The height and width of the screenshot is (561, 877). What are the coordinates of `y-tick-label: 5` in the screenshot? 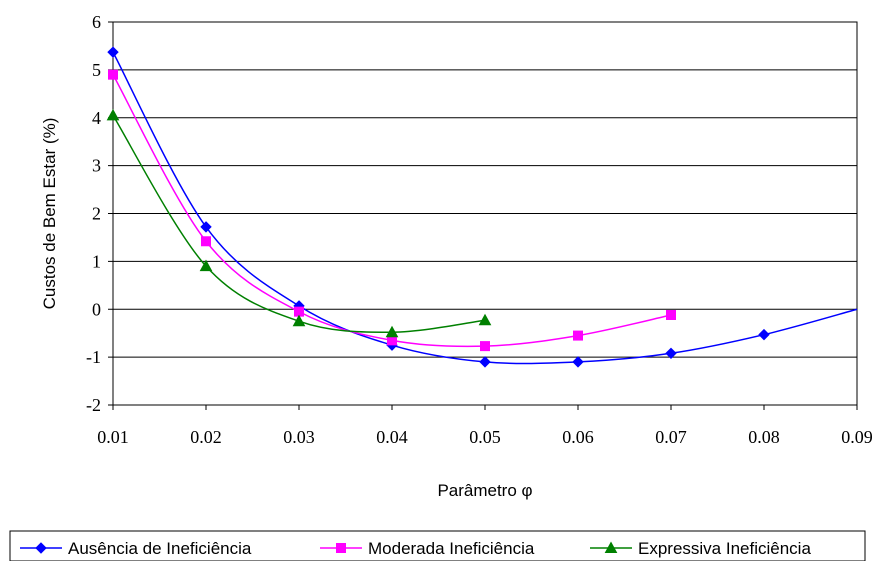 It's located at (96, 70).